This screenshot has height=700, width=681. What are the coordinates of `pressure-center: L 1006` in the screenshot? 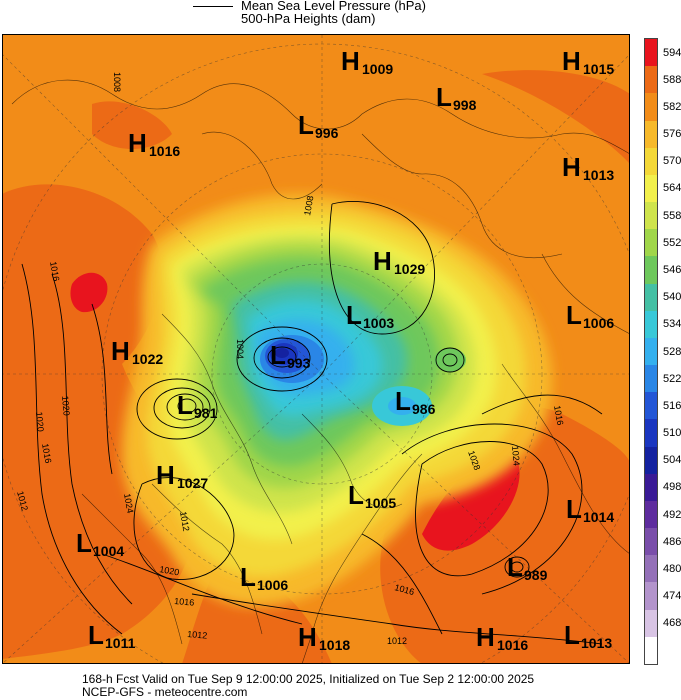 It's located at (590, 315).